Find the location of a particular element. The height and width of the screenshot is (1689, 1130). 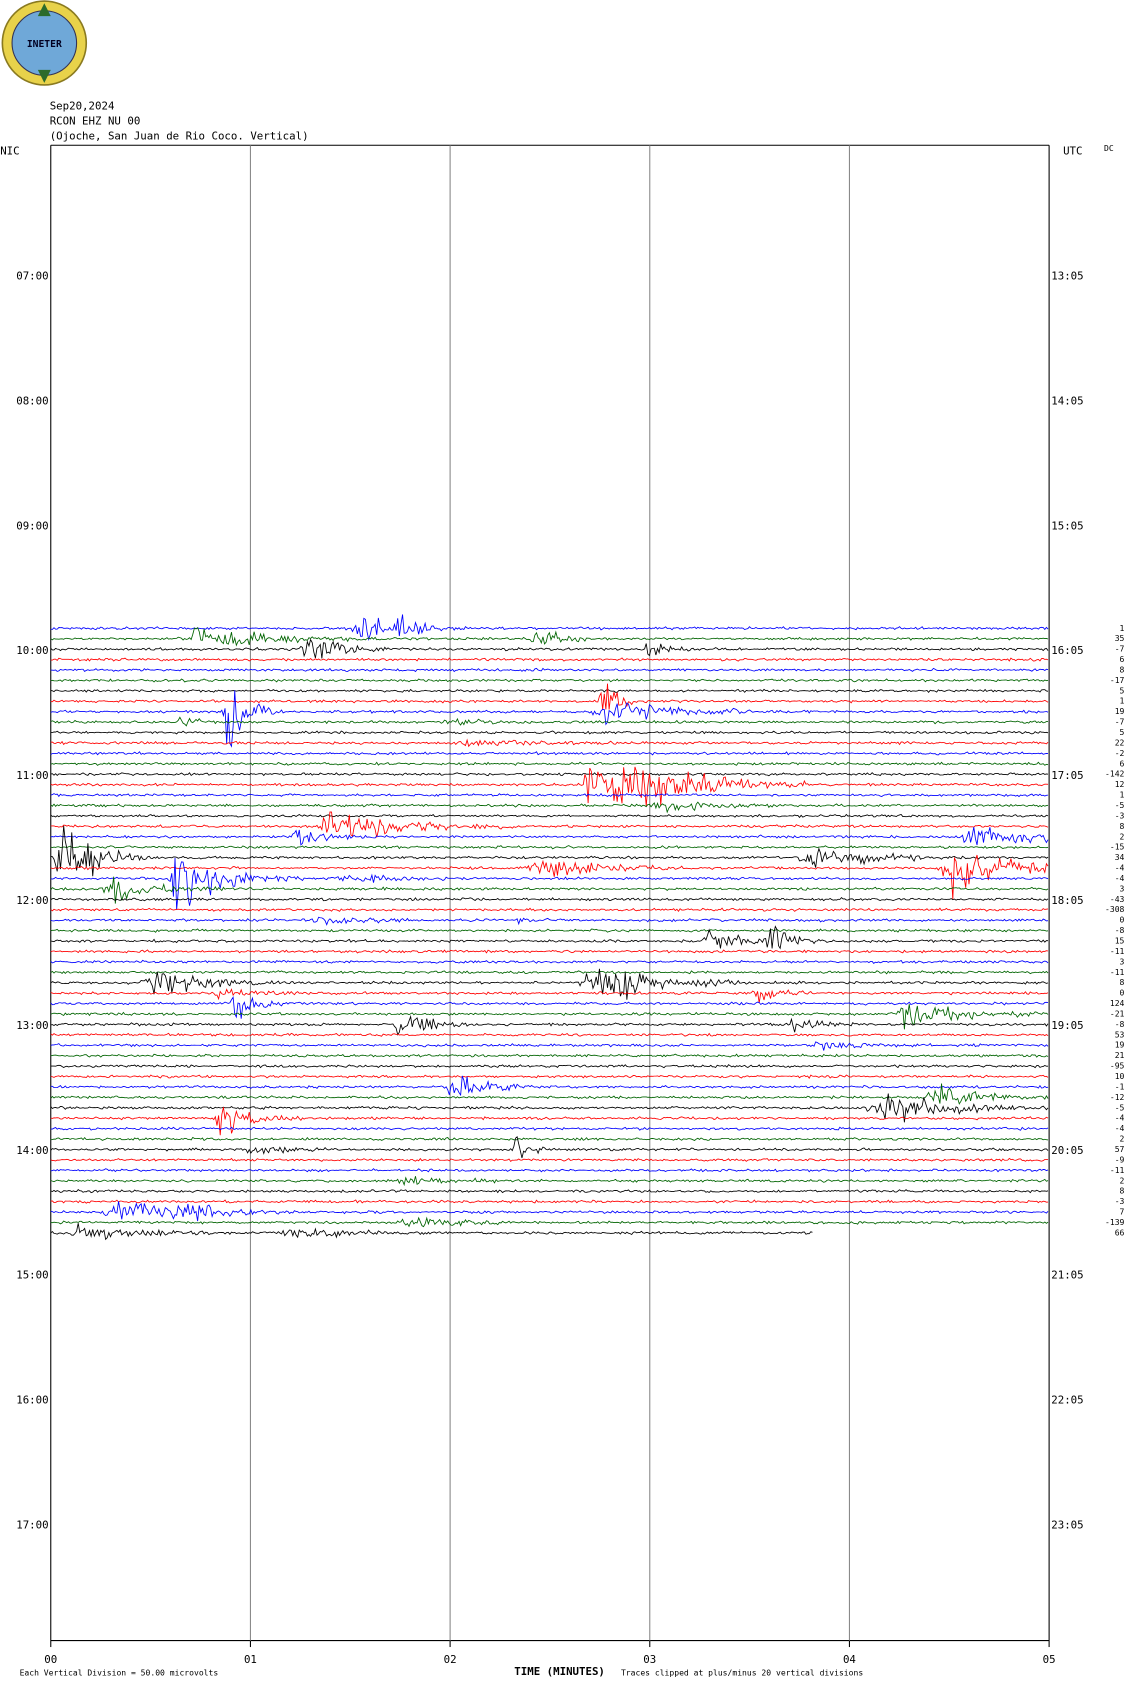

right-time-label: 23:05 is located at coordinates (1067, 1524).